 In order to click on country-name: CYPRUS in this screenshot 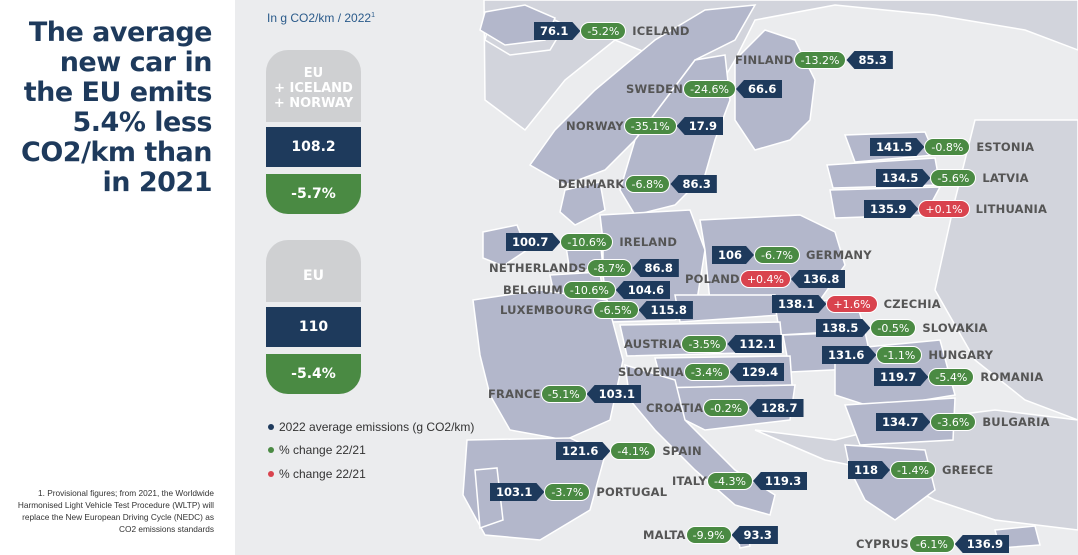, I will do `click(882, 544)`.